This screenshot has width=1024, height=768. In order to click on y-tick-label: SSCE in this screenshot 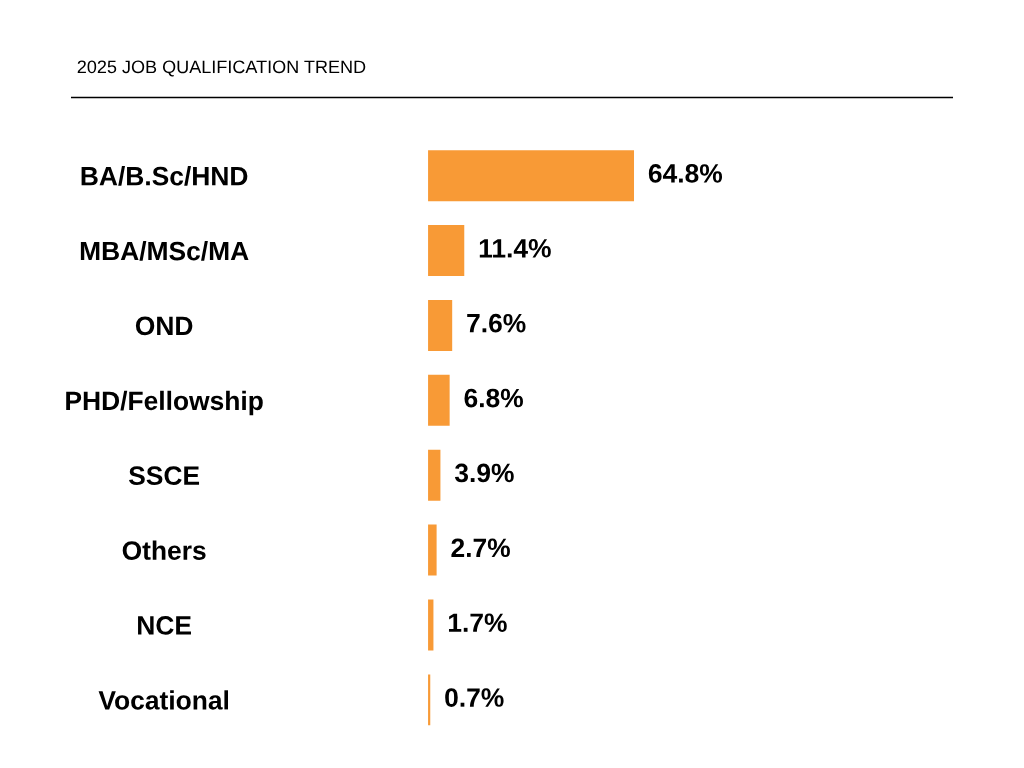, I will do `click(164, 476)`.